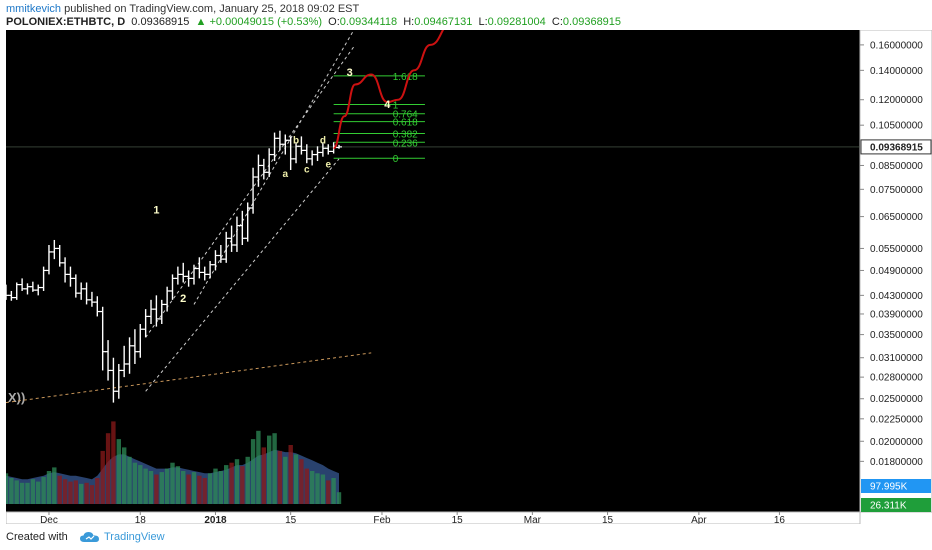 The height and width of the screenshot is (550, 932). Describe the element at coordinates (889, 487) in the screenshot. I see `volume-value-label: 97.995K` at that location.